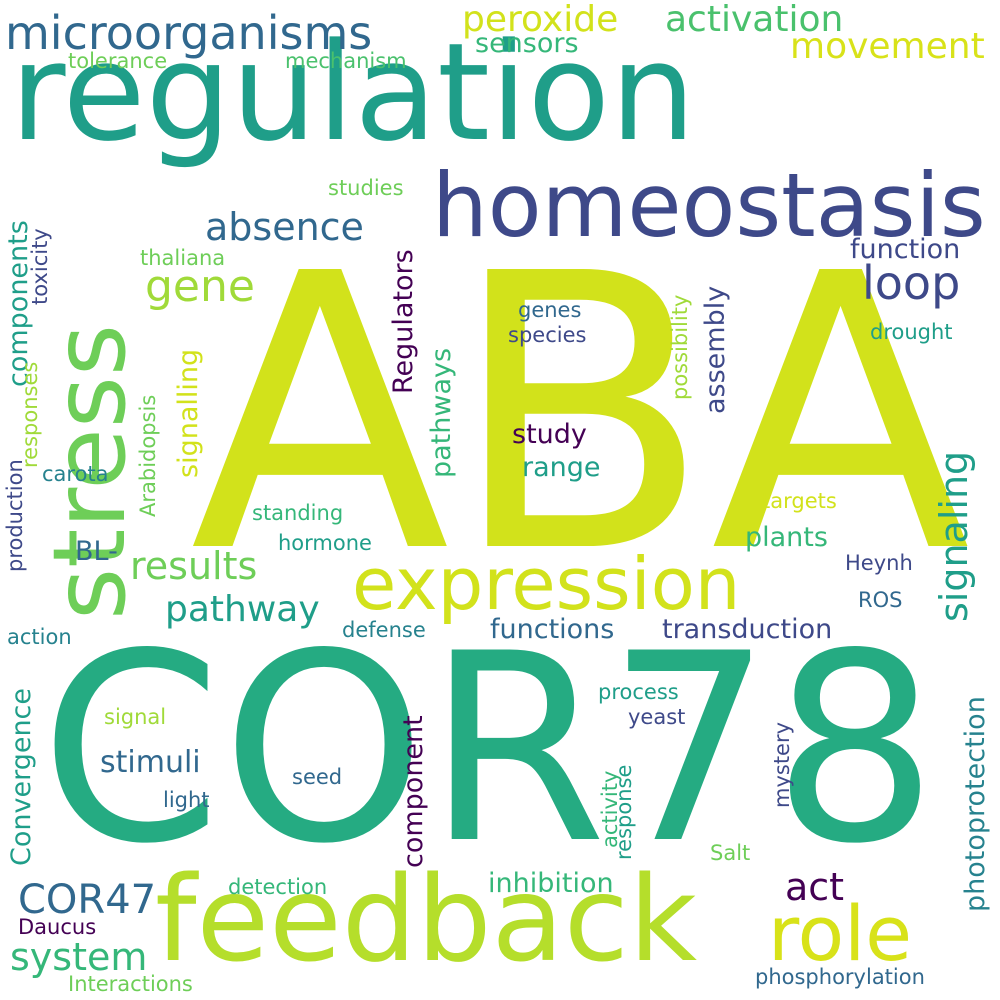  I want to click on word-species: species, so click(547, 335).